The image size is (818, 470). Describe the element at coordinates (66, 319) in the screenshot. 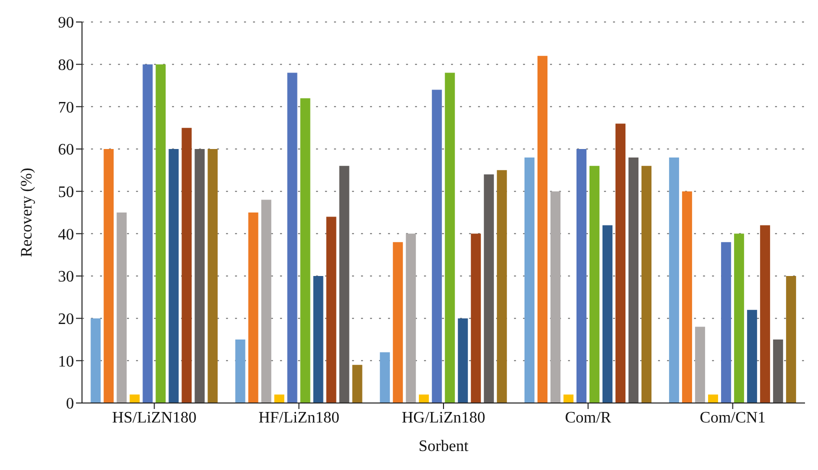

I see `y-tick-label: 20` at that location.